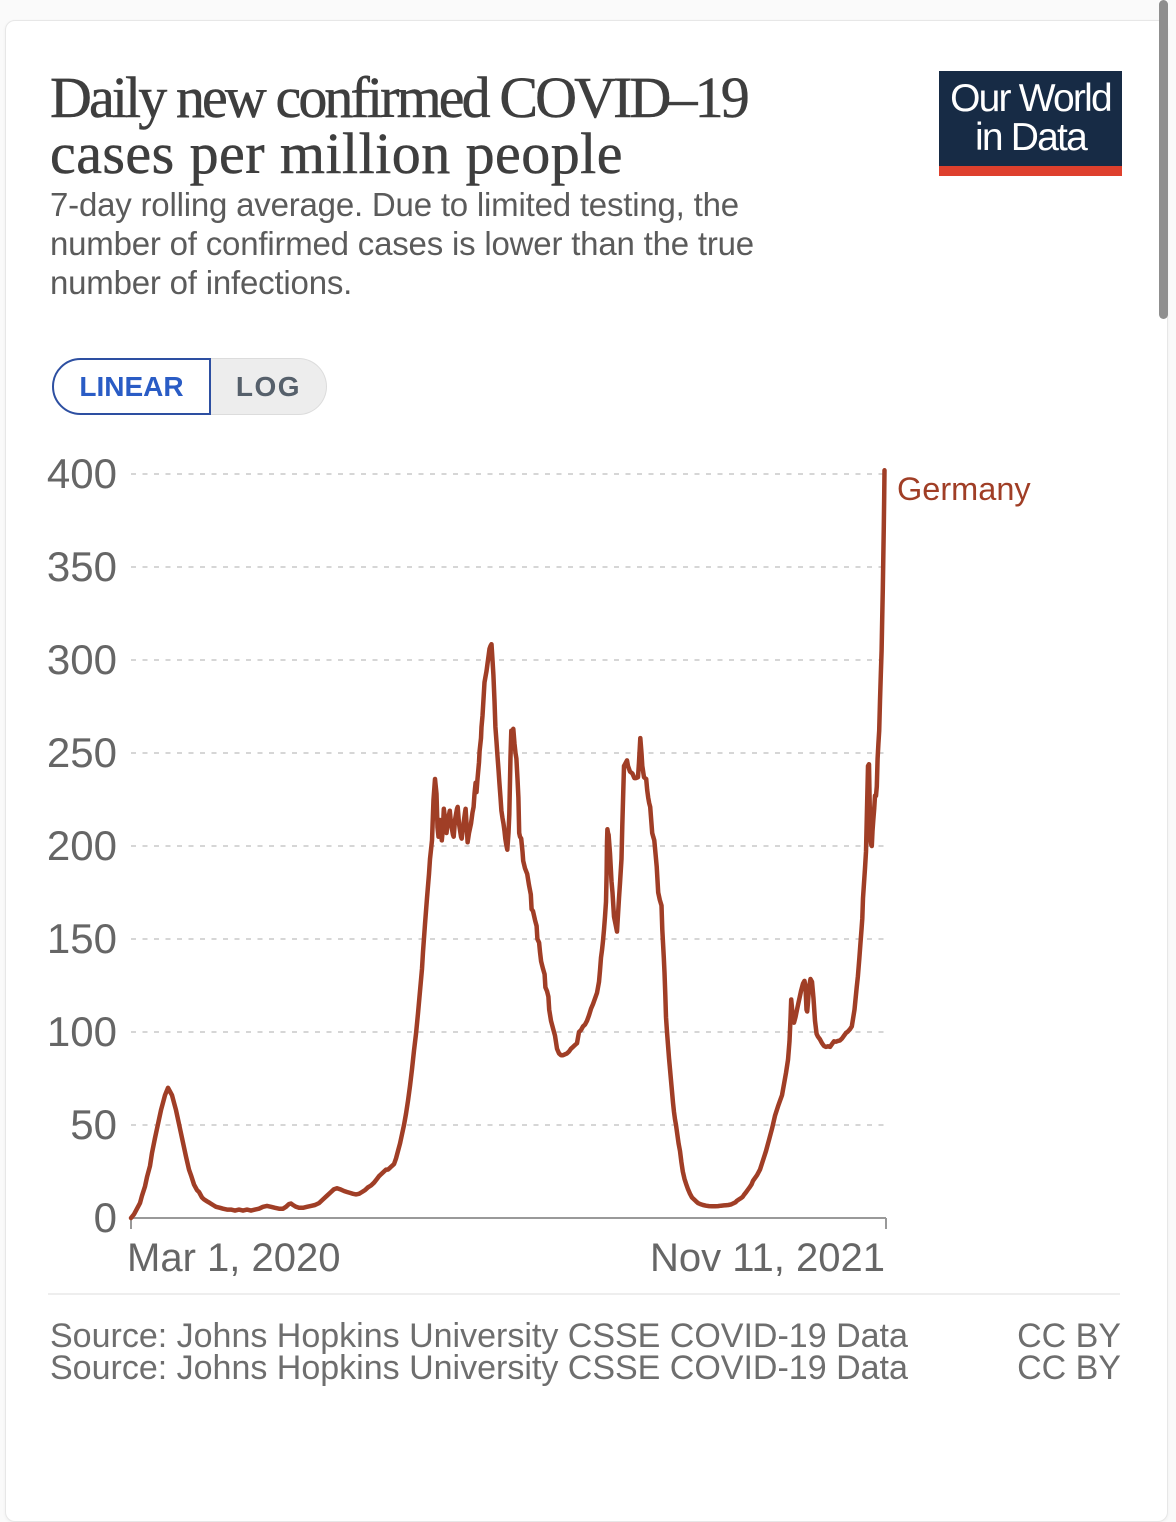  Describe the element at coordinates (82, 752) in the screenshot. I see `svg-text: 250` at that location.